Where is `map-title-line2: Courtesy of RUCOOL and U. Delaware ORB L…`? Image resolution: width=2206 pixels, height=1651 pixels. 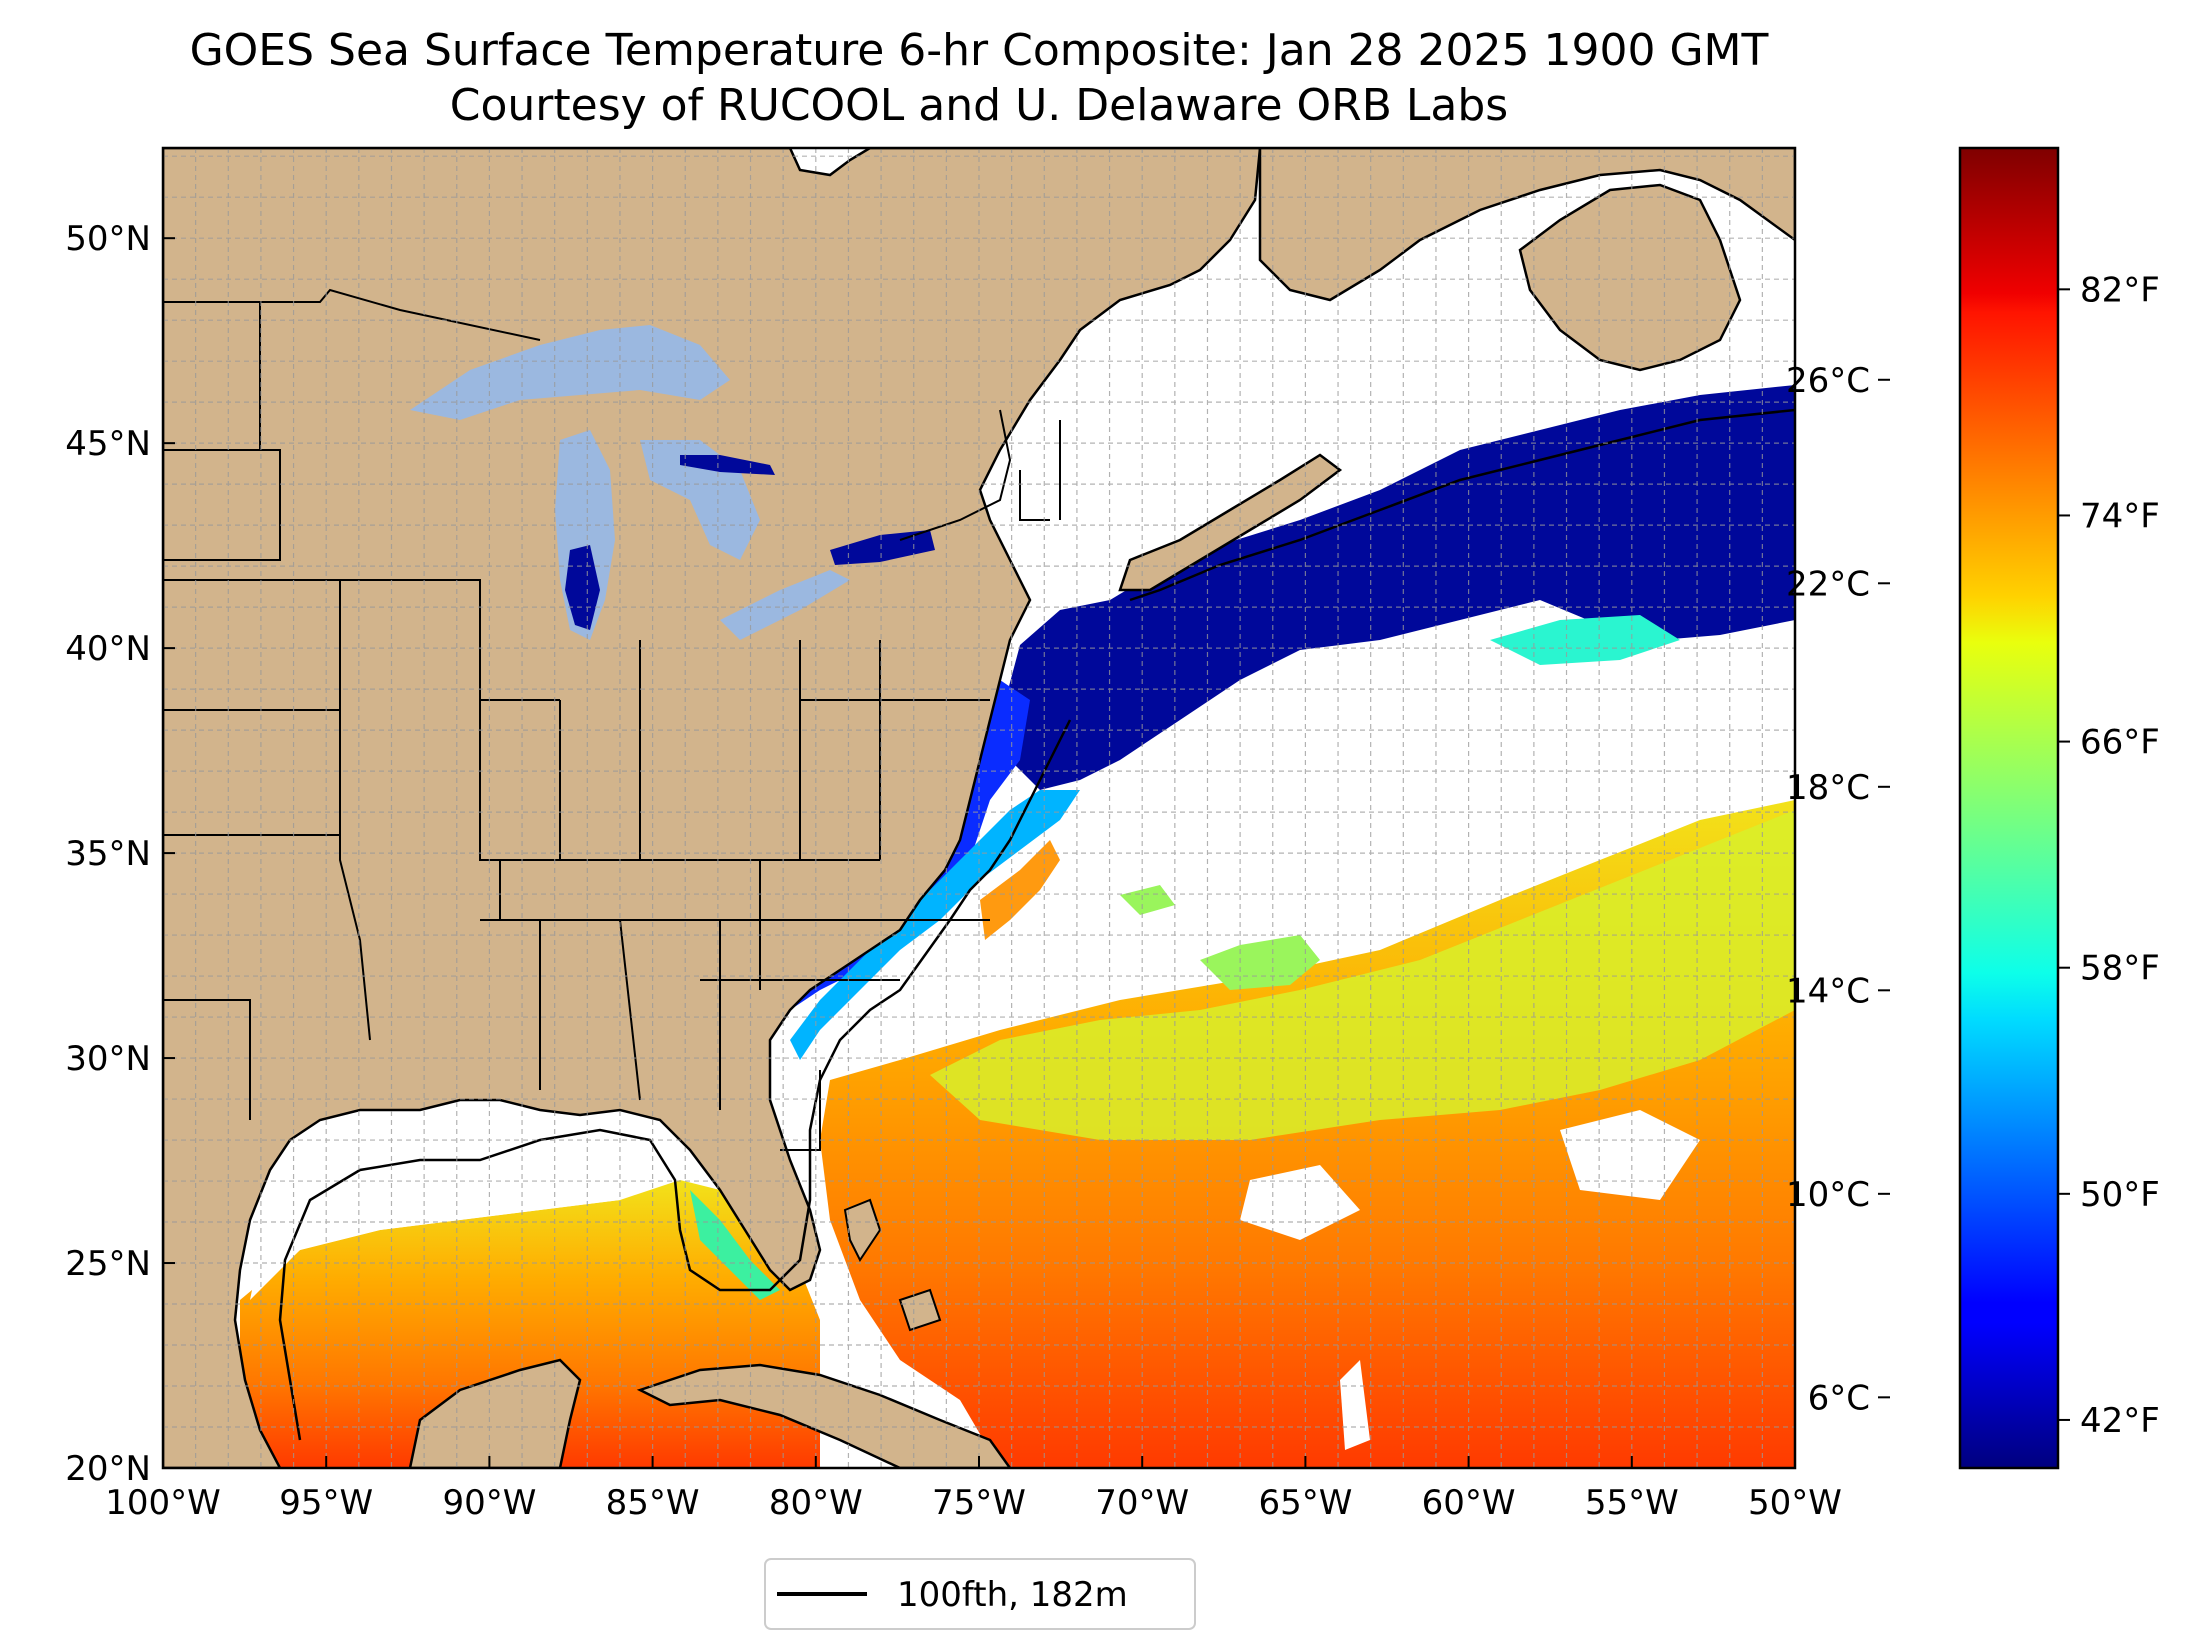
map-title-line2: Courtesy of RUCOOL and U. Delaware ORB L… is located at coordinates (979, 105).